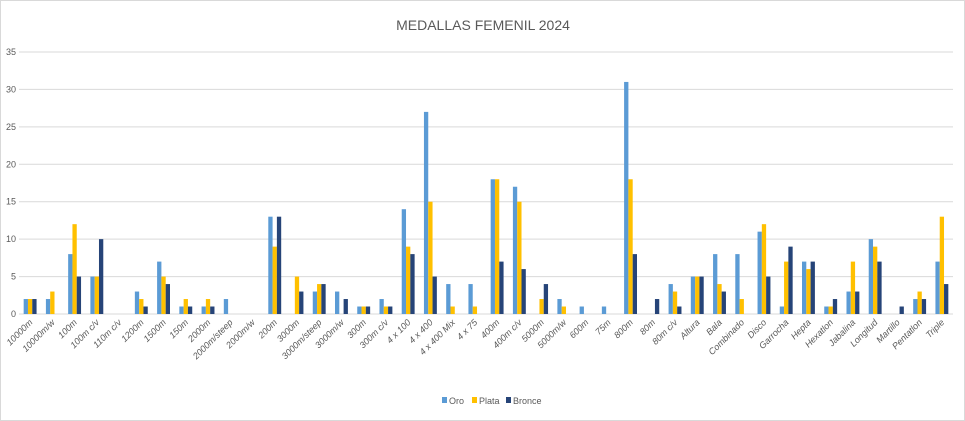  Describe the element at coordinates (665, 332) in the screenshot. I see `x-tick-label: 80m c/v` at that location.